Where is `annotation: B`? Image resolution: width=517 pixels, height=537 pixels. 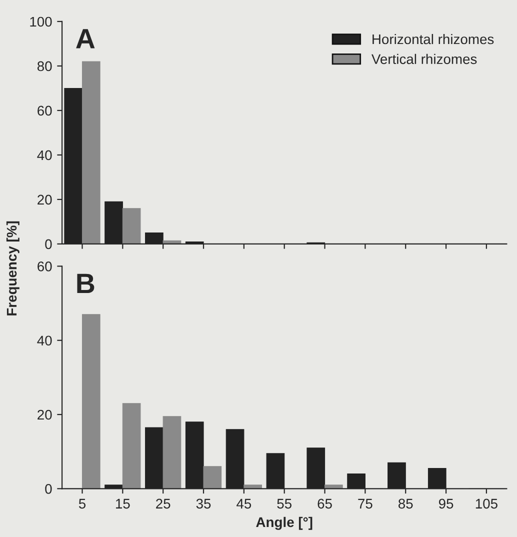 annotation: B is located at coordinates (85, 284).